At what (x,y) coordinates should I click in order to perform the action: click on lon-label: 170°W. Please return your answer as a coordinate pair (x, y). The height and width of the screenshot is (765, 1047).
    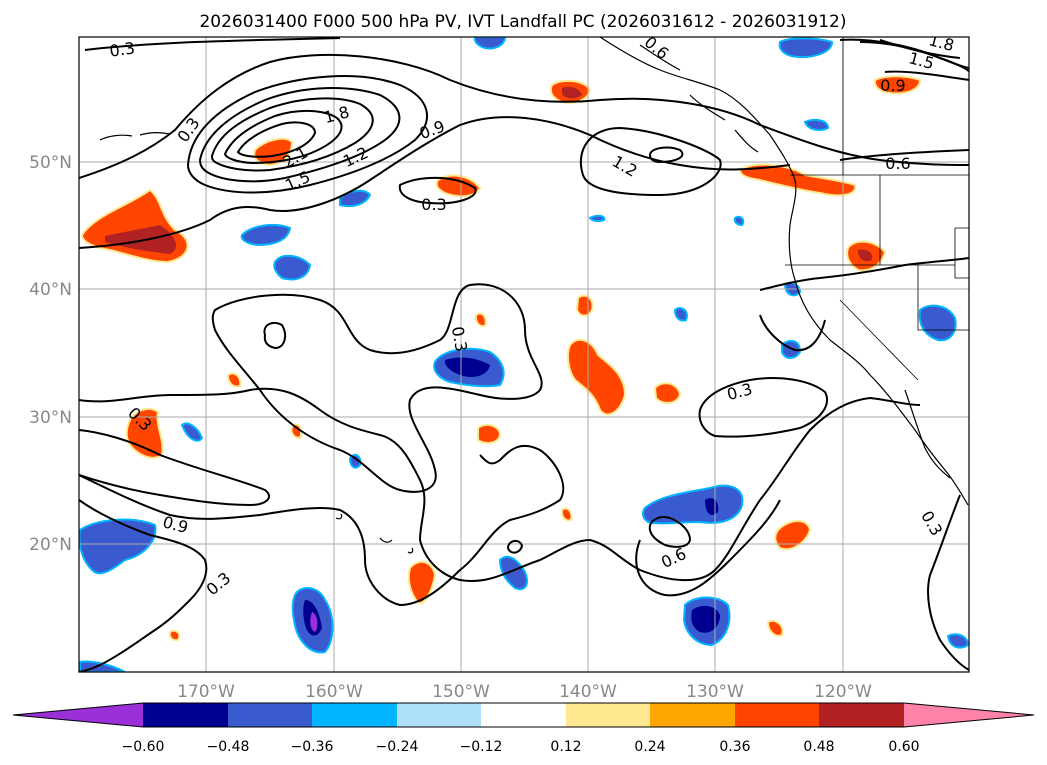
    Looking at the image, I should click on (206, 692).